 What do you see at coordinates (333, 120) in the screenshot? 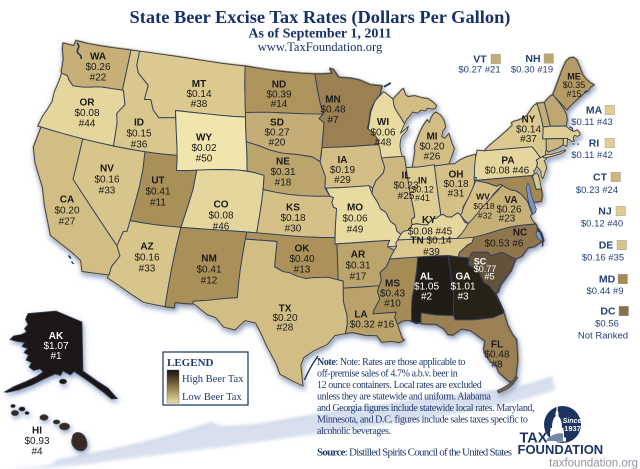
I see `svg-text: #7` at bounding box center [333, 120].